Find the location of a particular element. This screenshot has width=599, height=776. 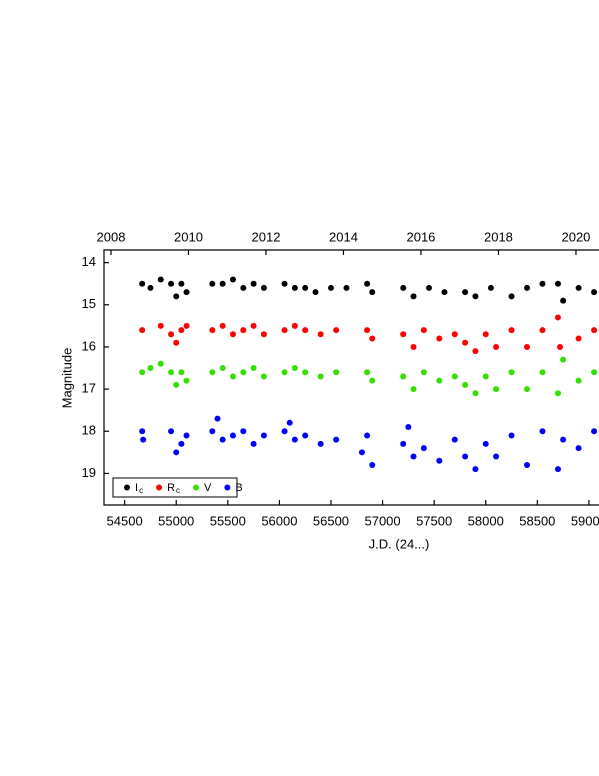

y-tick-label: 14 is located at coordinates (89, 261).